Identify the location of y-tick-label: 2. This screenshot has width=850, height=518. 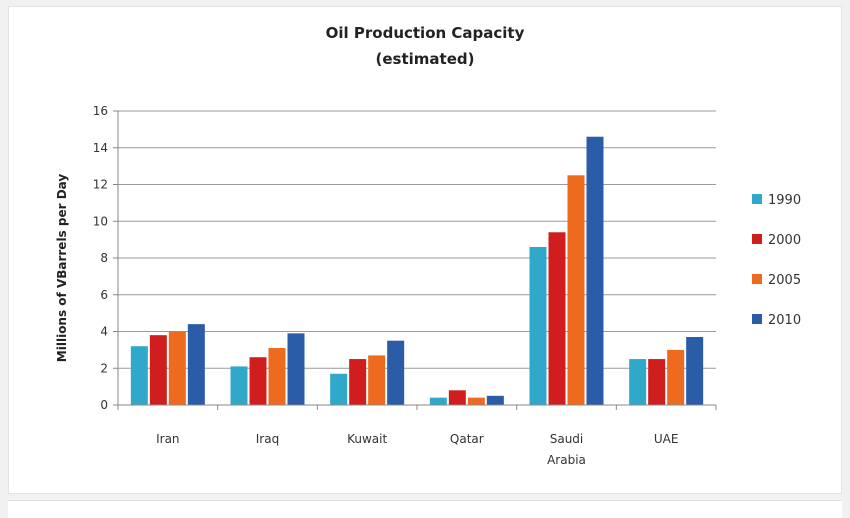
(104, 368).